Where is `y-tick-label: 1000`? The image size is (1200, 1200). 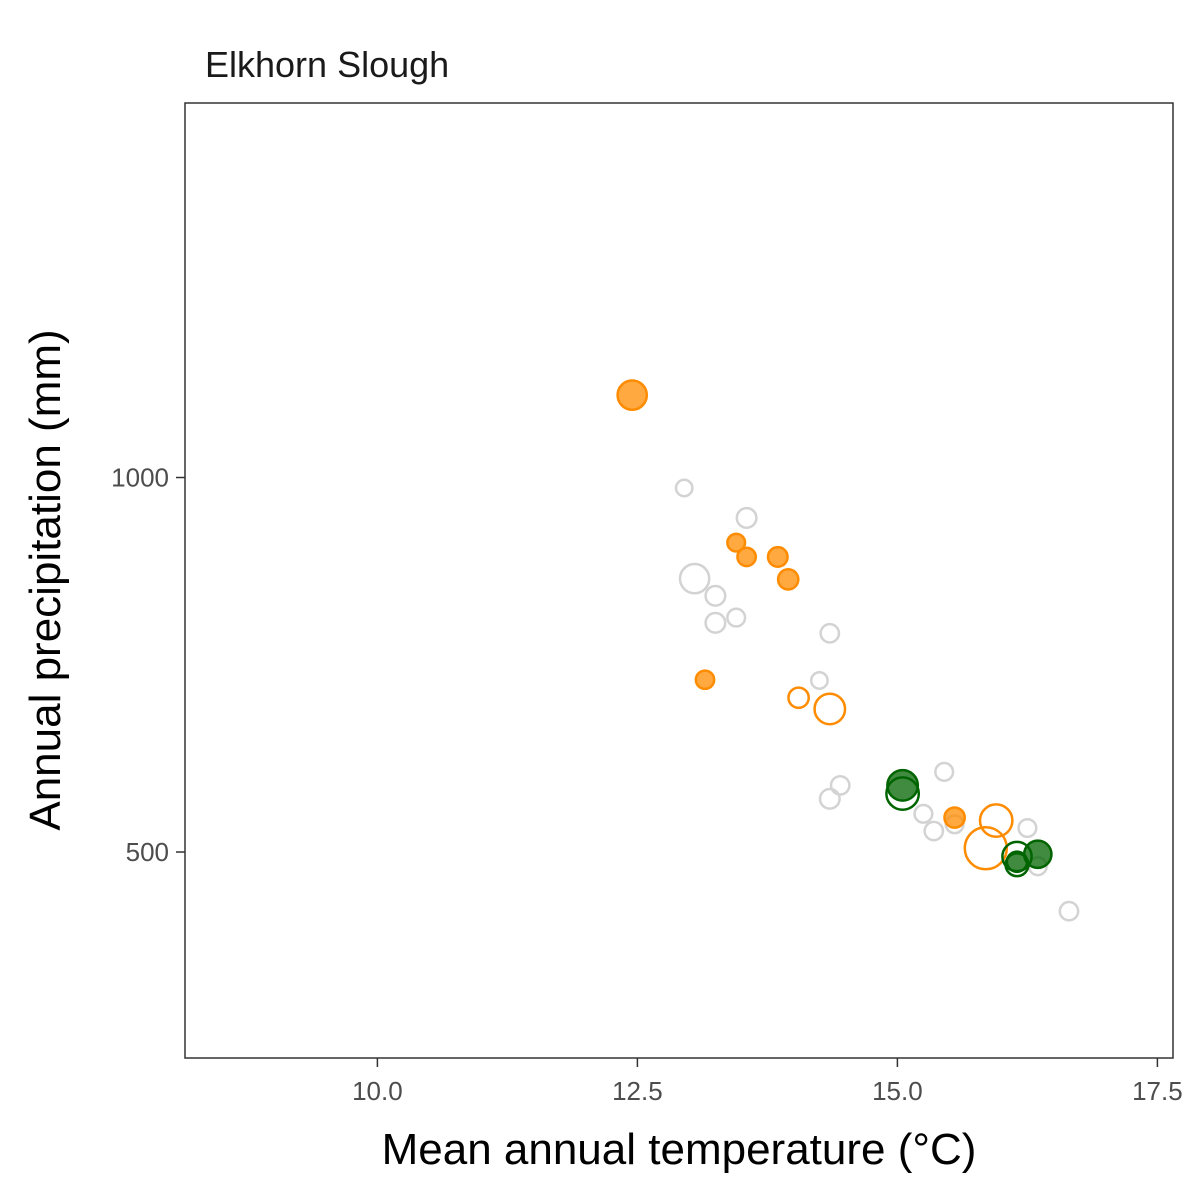
y-tick-label: 1000 is located at coordinates (140, 478).